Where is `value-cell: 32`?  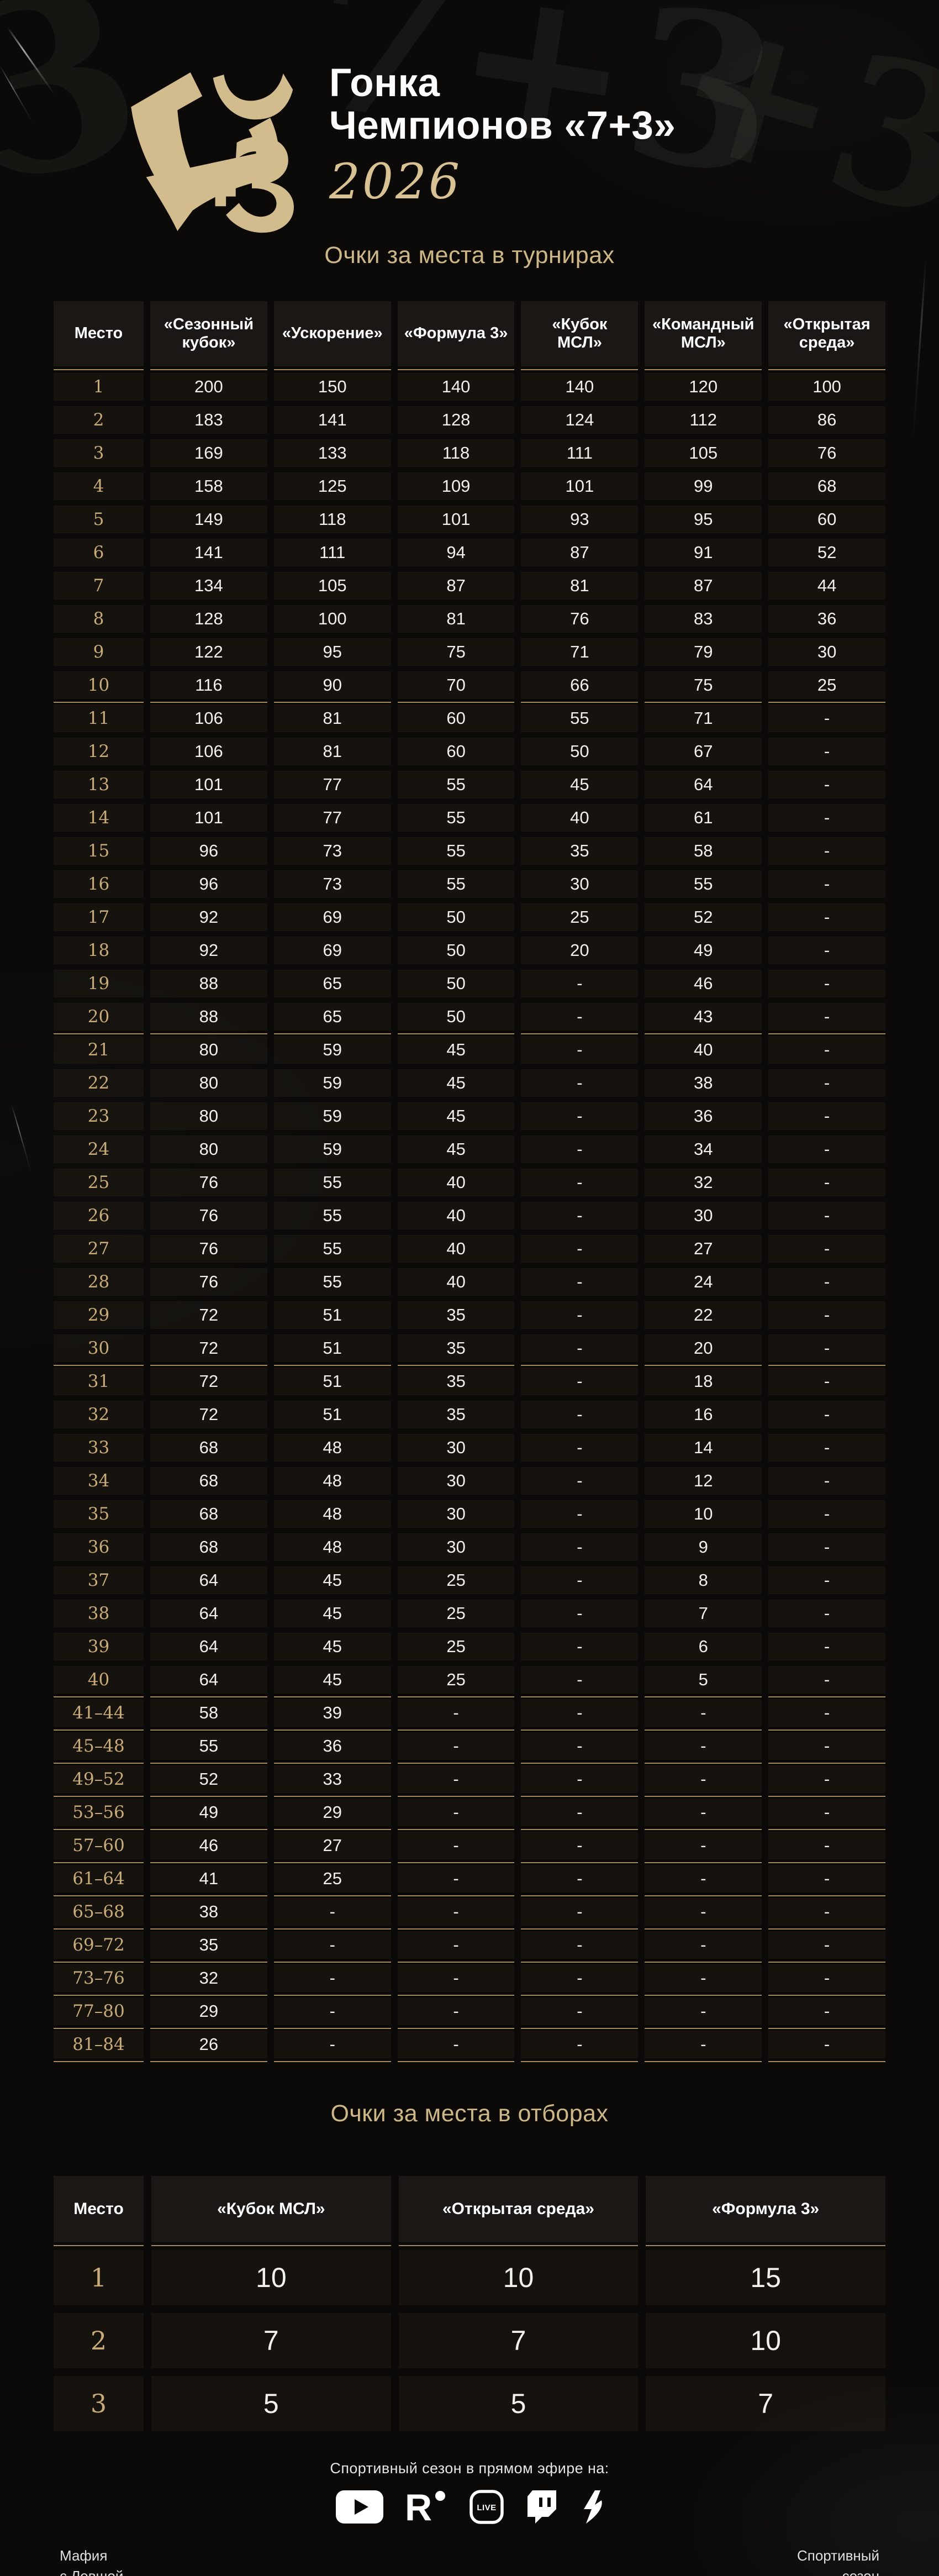
value-cell: 32 is located at coordinates (208, 1980).